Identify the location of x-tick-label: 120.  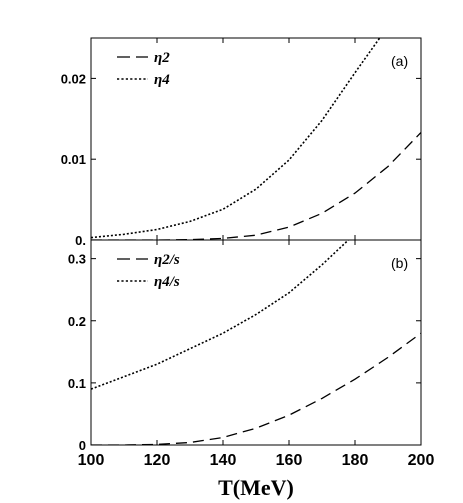
(157, 460).